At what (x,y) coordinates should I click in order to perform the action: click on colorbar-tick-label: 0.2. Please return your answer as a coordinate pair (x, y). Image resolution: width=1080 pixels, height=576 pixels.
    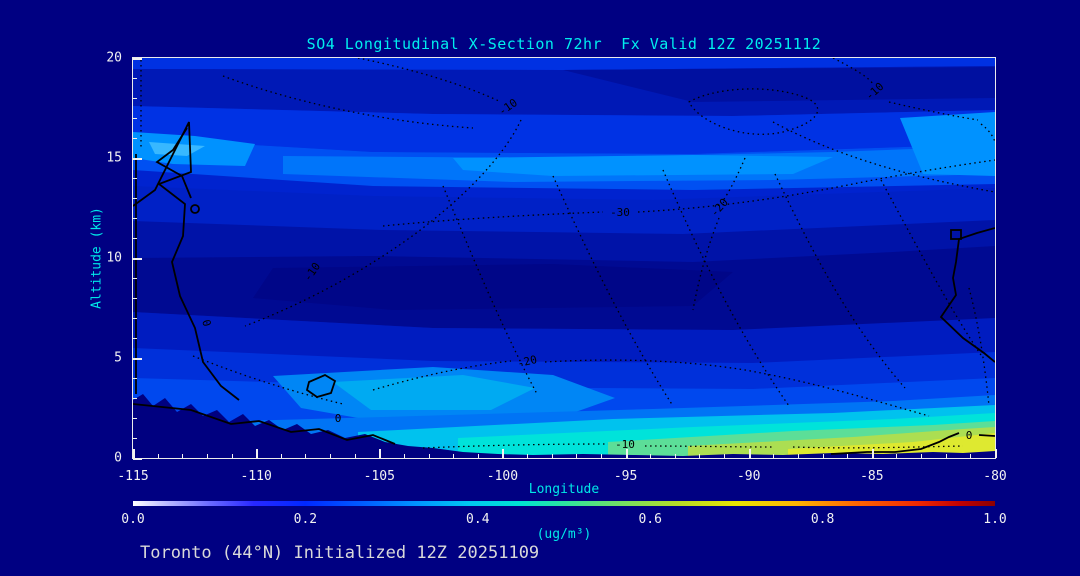
    Looking at the image, I should click on (305, 519).